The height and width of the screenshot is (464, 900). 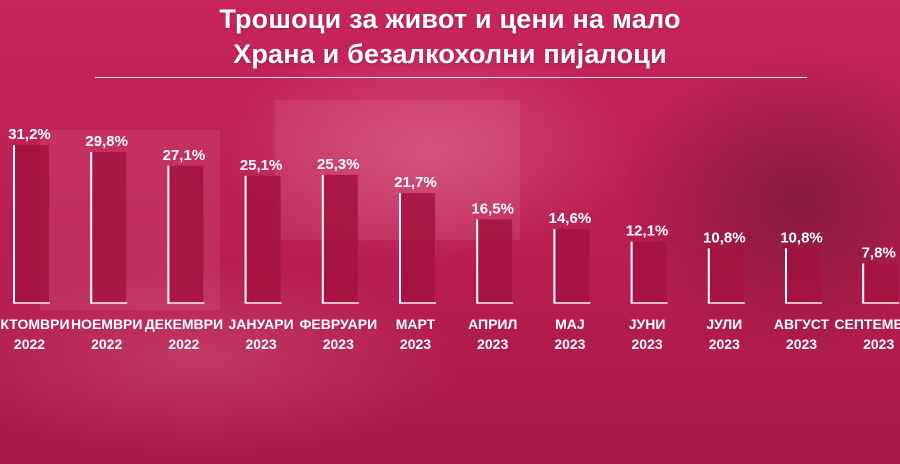 What do you see at coordinates (416, 324) in the screenshot?
I see `x-tick-label-6-month: МАРТ` at bounding box center [416, 324].